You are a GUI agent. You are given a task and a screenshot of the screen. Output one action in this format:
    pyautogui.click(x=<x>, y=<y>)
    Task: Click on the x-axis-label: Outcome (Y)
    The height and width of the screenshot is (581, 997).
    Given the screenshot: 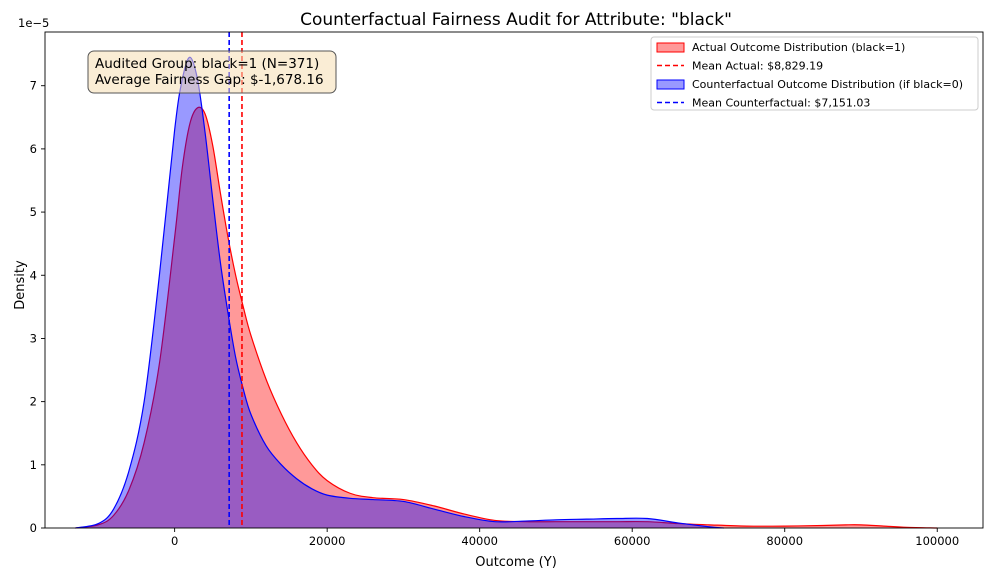 What is the action you would take?
    pyautogui.click(x=516, y=562)
    